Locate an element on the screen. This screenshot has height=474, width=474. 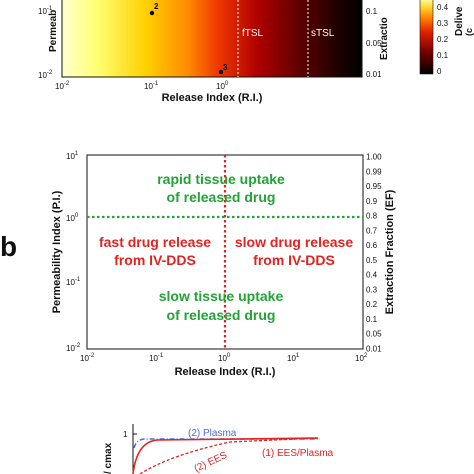
colorbar-ticks: 0.4 0.3 0.2 0.1 0 is located at coordinates (443, 39).